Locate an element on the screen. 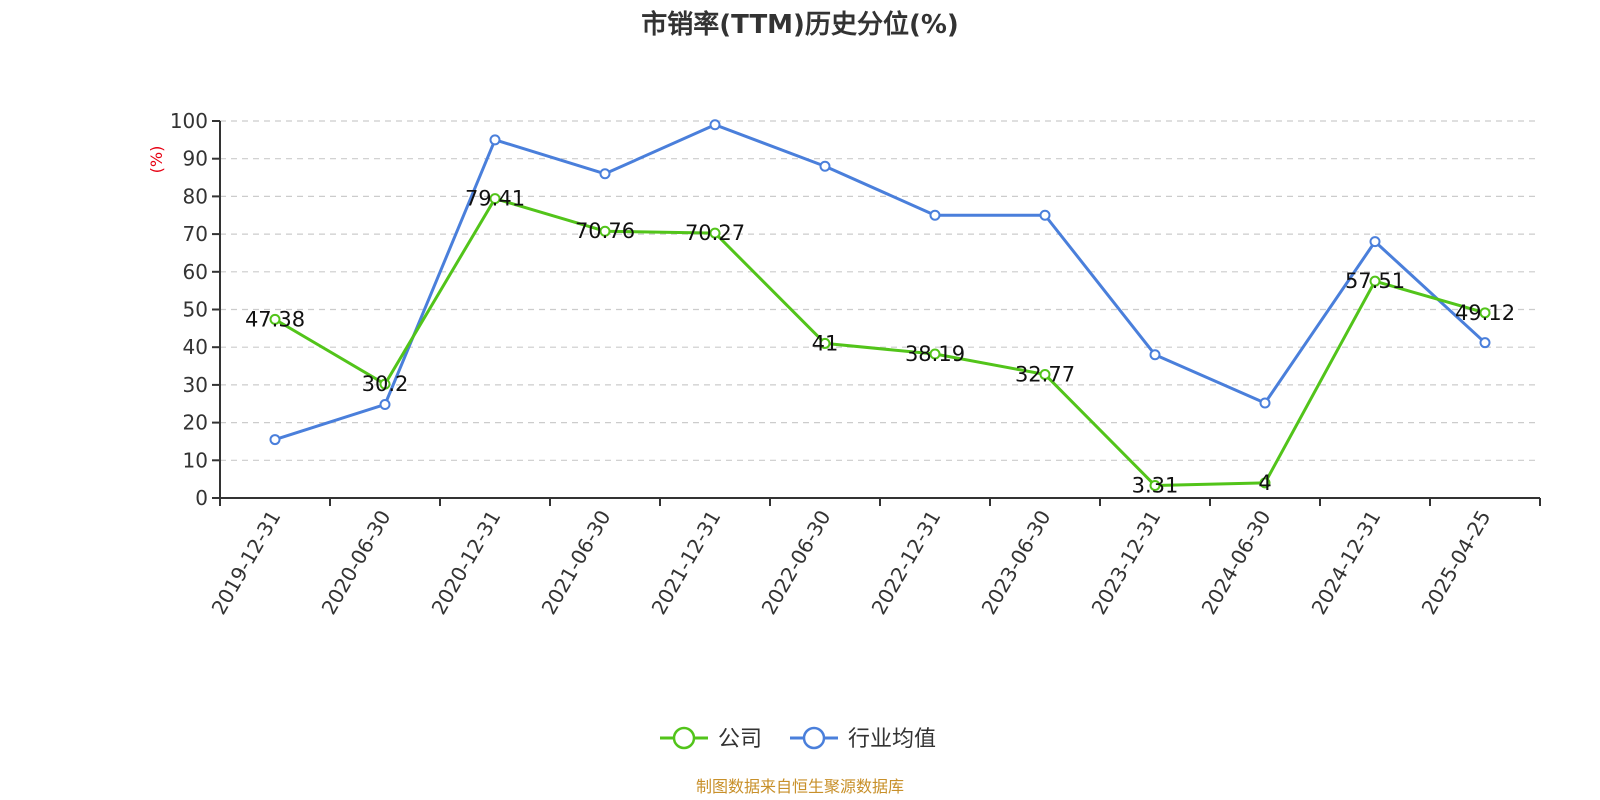 This screenshot has height=800, width=1600. y-tick-label: 60 is located at coordinates (195, 272).